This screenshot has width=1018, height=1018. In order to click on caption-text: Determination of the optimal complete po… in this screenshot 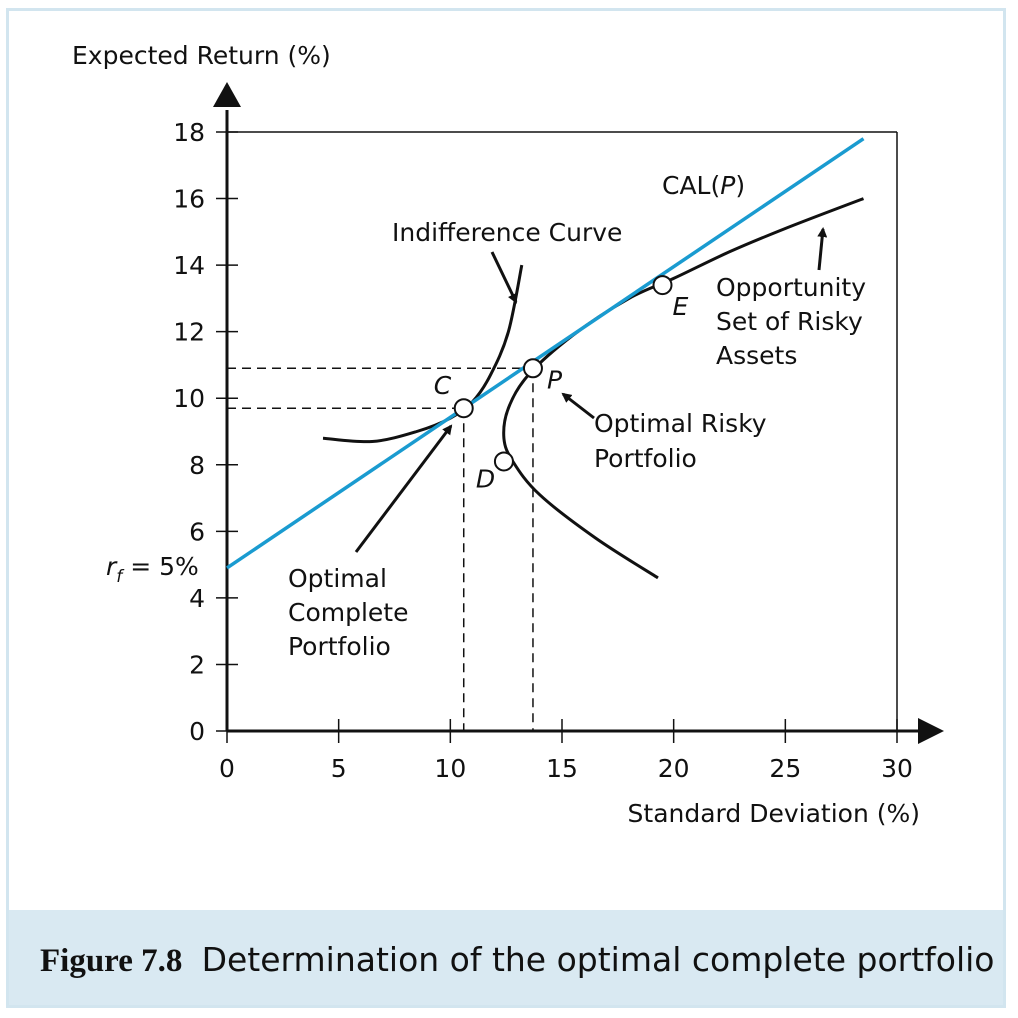, I will do `click(598, 959)`.